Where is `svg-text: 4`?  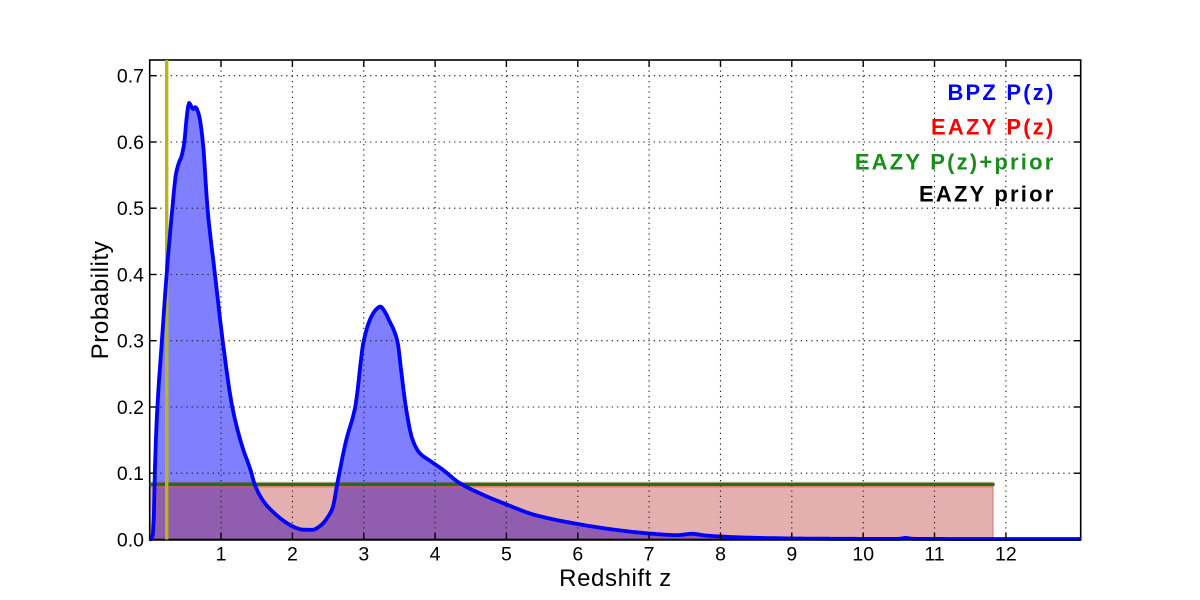 svg-text: 4 is located at coordinates (435, 555).